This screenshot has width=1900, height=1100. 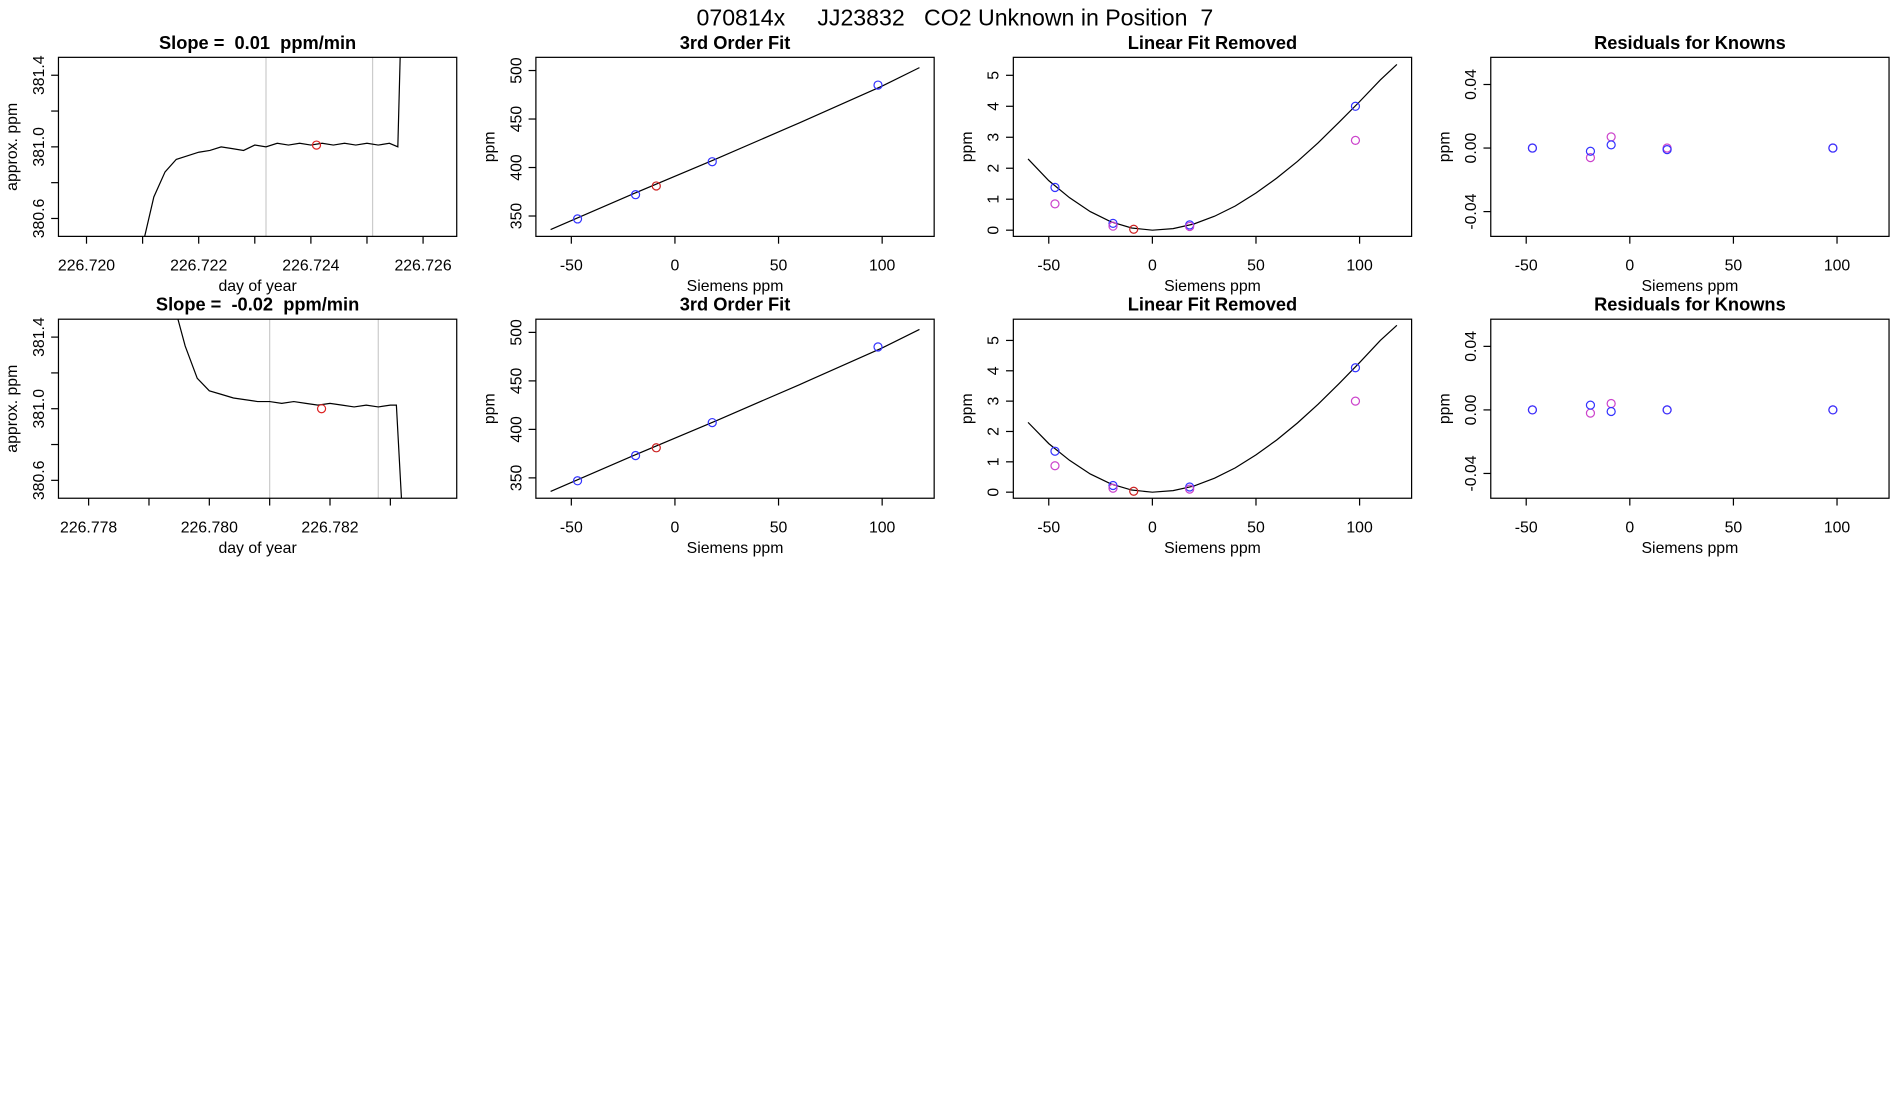 I want to click on y-tick-label: 0.04, so click(x=1471, y=84).